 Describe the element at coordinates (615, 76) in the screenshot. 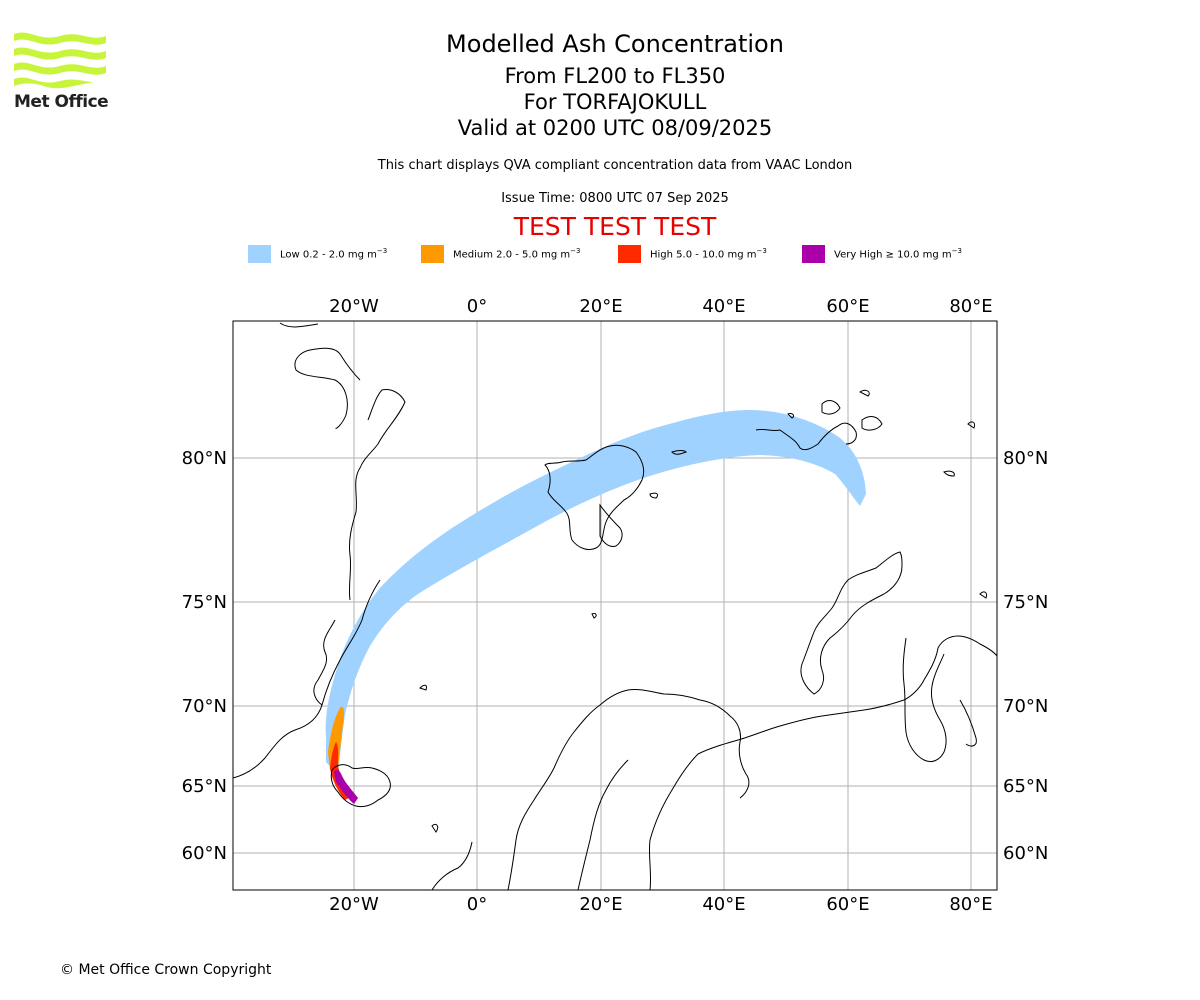

I see `flight-level-range: From FL200 to FL350` at that location.